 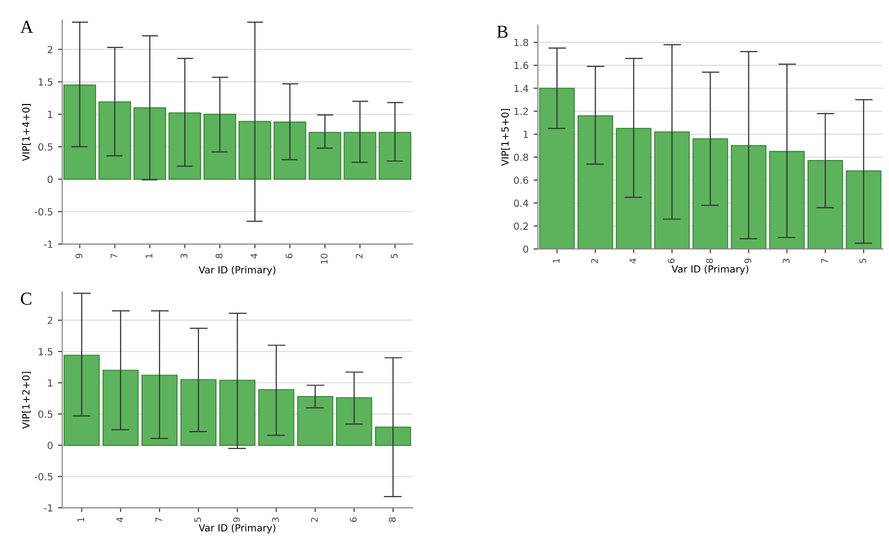 What do you see at coordinates (521, 66) in the screenshot?
I see `y-tick-label: 1.6` at bounding box center [521, 66].